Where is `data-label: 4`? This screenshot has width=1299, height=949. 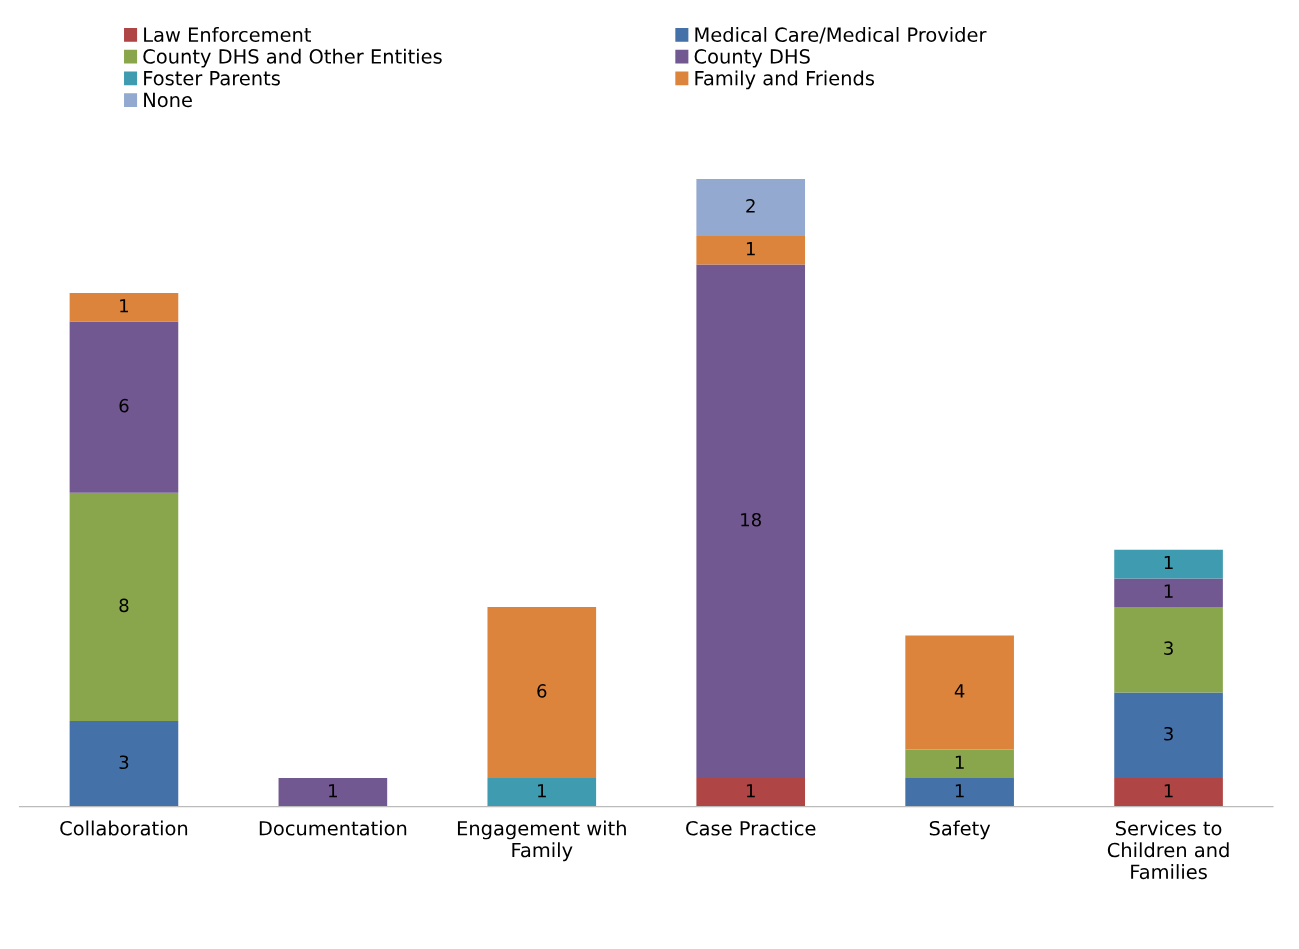
data-label: 4 is located at coordinates (959, 691).